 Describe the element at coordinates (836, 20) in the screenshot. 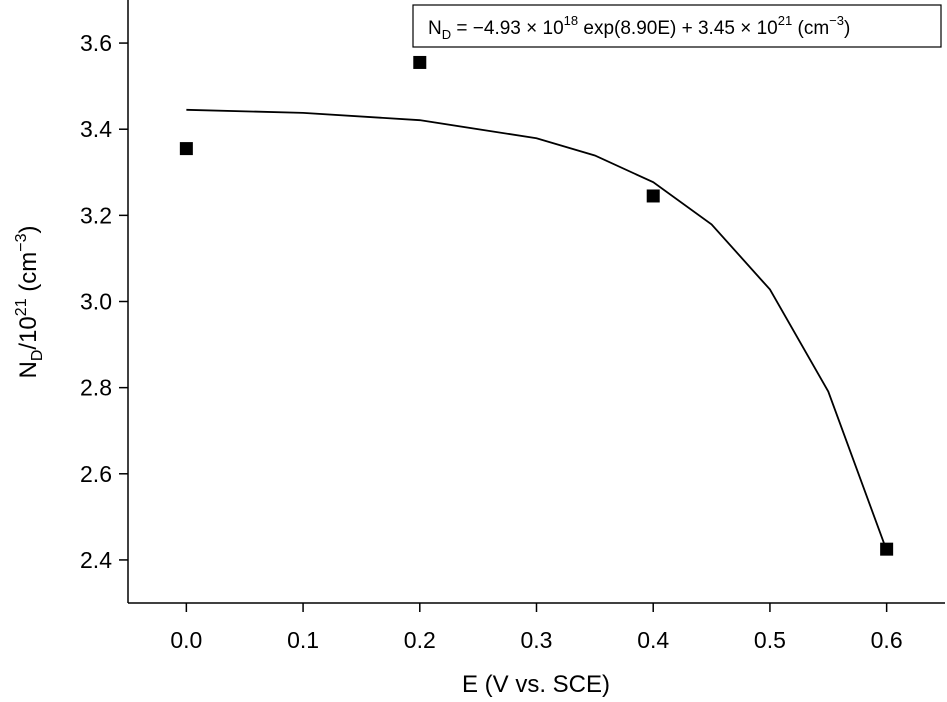

I see `annotation-part: −3` at that location.